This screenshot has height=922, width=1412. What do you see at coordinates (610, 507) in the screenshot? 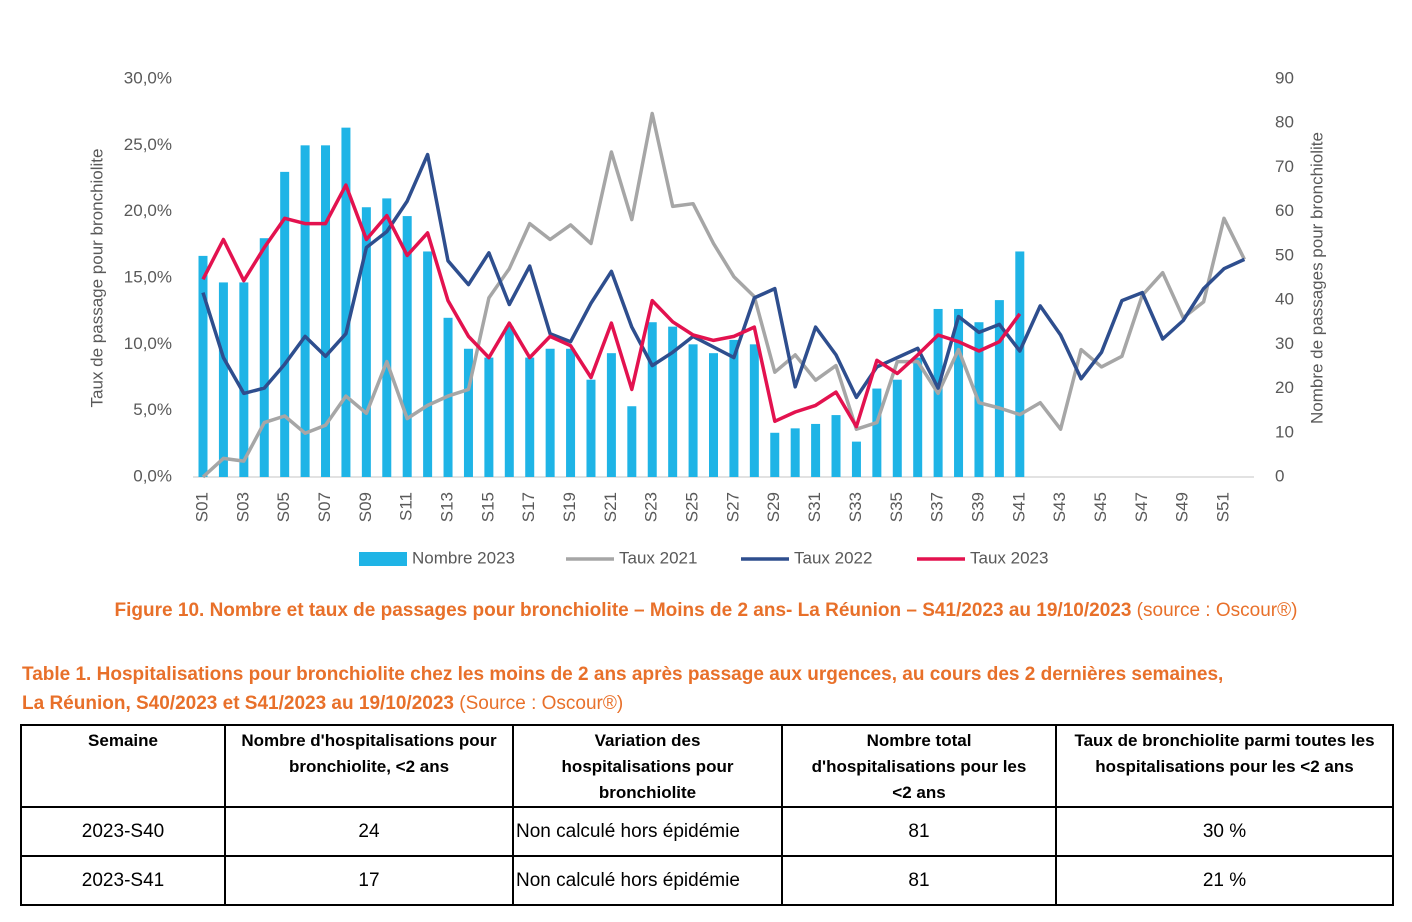
I see `x-tick-label: S21` at bounding box center [610, 507].